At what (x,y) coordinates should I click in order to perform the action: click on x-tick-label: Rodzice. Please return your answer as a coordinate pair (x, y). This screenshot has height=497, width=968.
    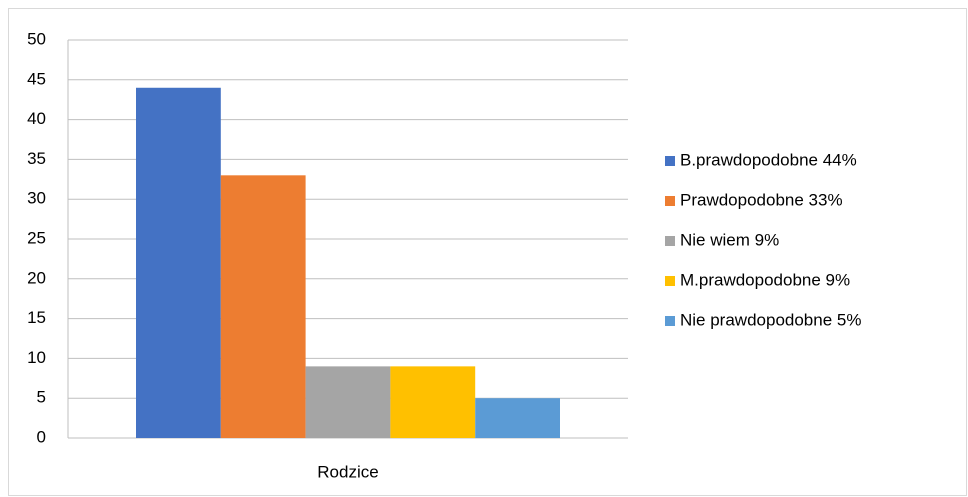
    Looking at the image, I should click on (347, 471).